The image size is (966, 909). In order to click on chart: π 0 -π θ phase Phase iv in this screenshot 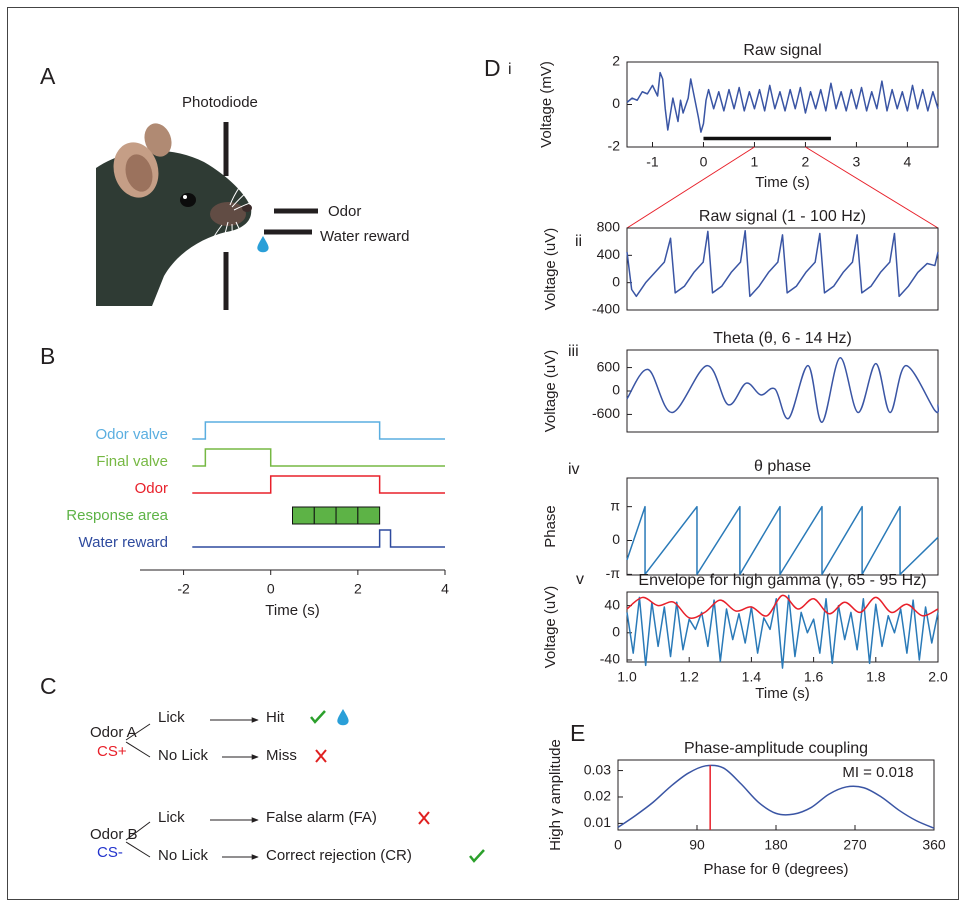, I will do `click(740, 519)`.